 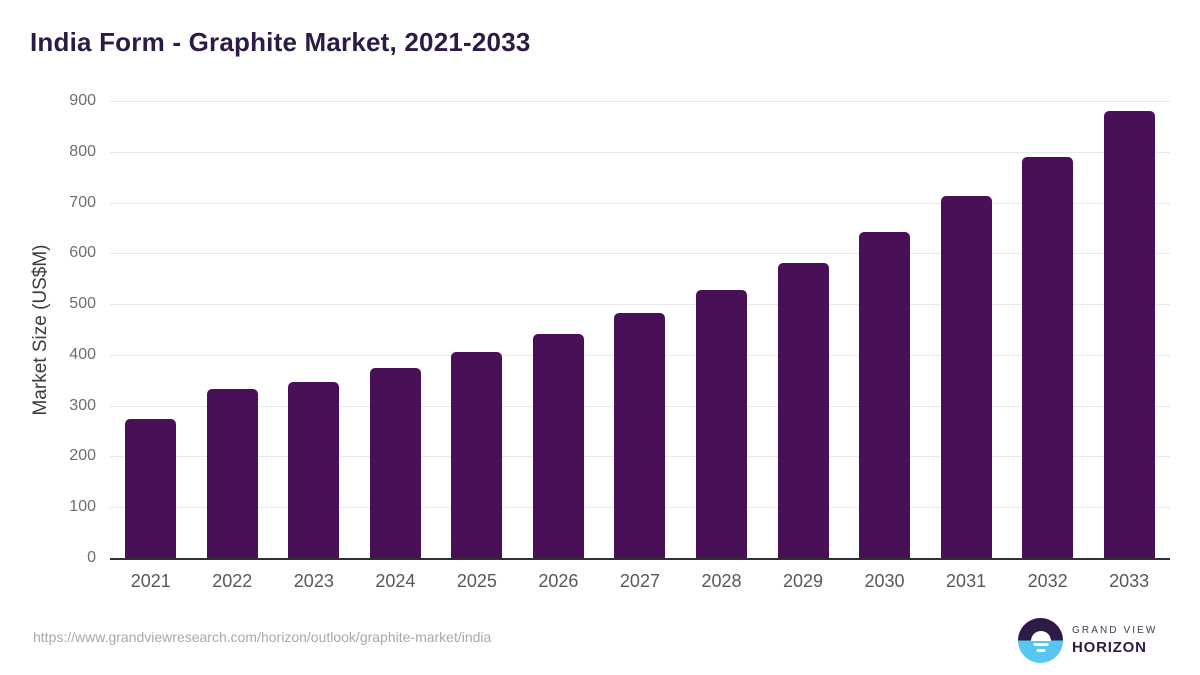 I want to click on bar-2032, so click(x=1048, y=357).